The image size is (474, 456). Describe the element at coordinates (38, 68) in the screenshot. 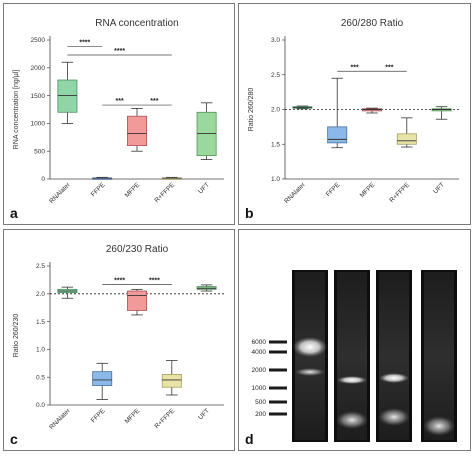

I see `y-tick-label: 2000` at that location.